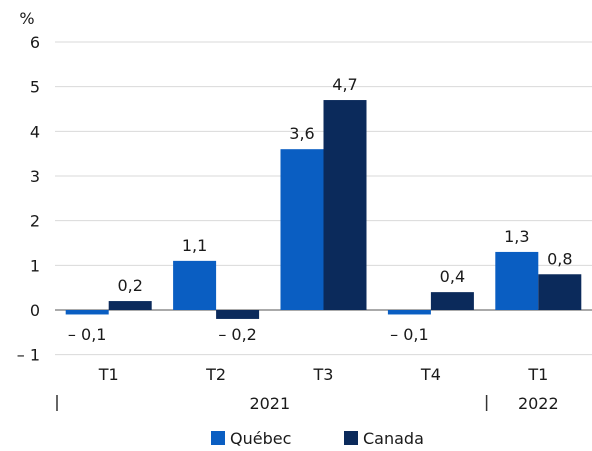 Image resolution: width=592 pixels, height=451 pixels. What do you see at coordinates (129, 285) in the screenshot?
I see `data-label: 0,2` at bounding box center [129, 285].